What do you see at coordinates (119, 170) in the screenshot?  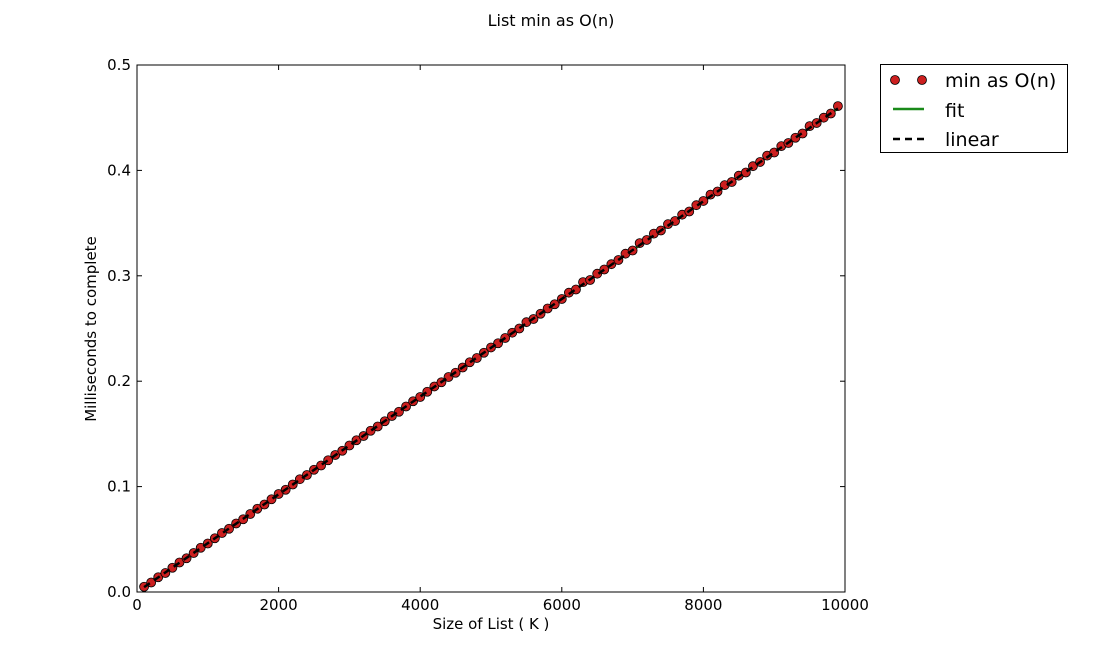 I see `y-tick-label: 0.4` at bounding box center [119, 170].